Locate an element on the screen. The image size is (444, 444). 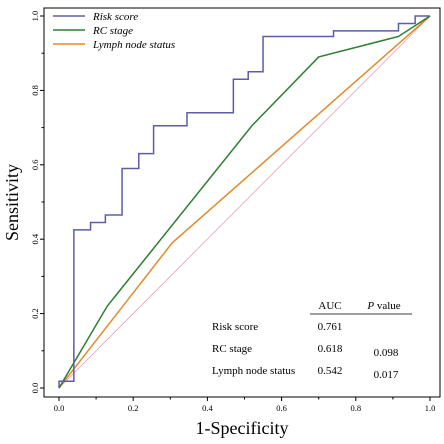
table-row-p: 0.098 is located at coordinates (386, 353).